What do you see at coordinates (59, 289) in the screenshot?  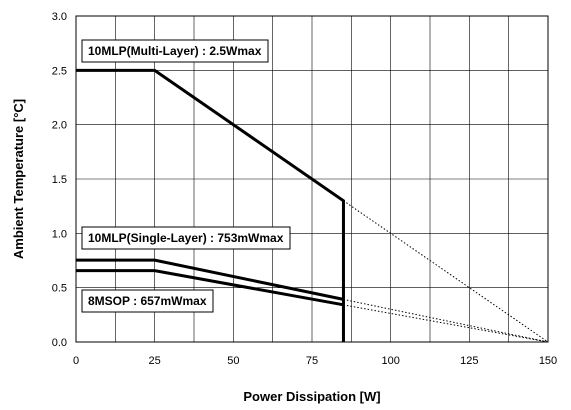 I see `y-tick-label: 0.5` at bounding box center [59, 289].